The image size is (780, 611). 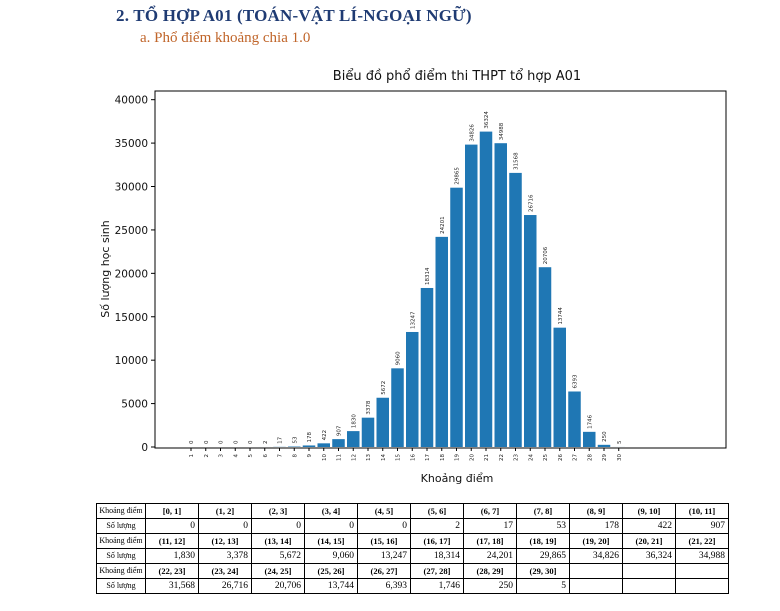 I want to click on x-tick-label: 22, so click(x=502, y=457).